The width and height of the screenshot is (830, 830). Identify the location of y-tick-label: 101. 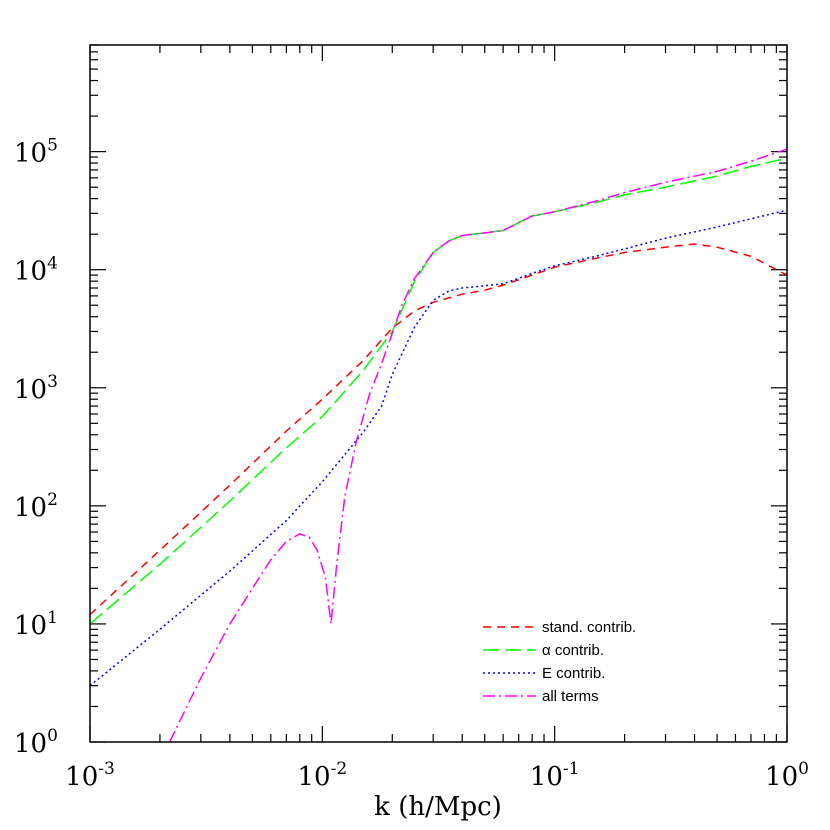
(36, 624).